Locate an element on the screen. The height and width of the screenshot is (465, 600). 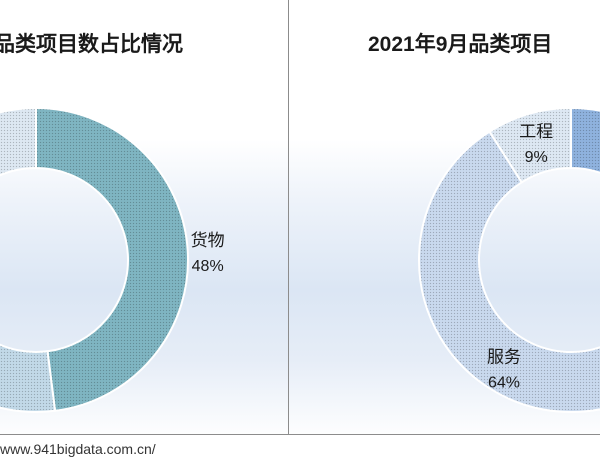
slice-value-3: 9% is located at coordinates (536, 157).